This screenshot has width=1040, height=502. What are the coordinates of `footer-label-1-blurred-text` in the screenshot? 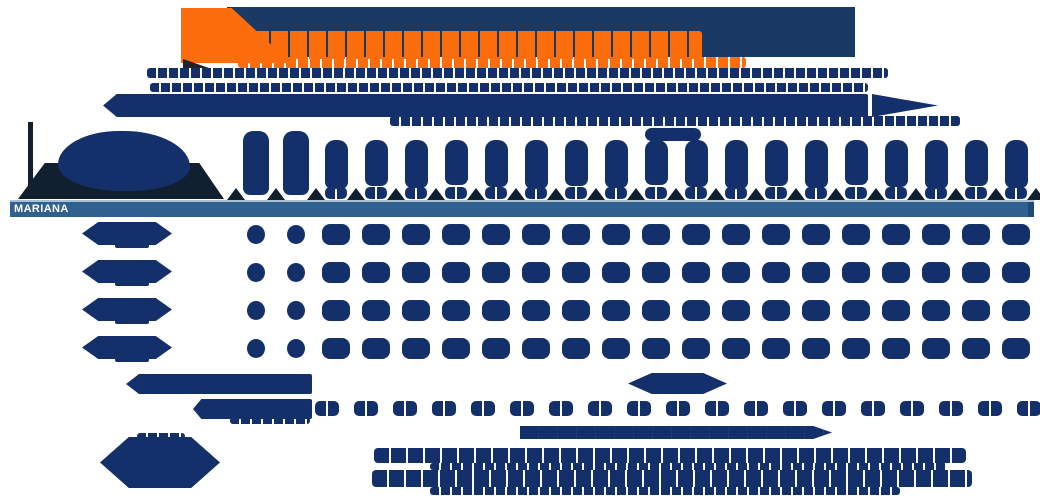 It's located at (219, 384).